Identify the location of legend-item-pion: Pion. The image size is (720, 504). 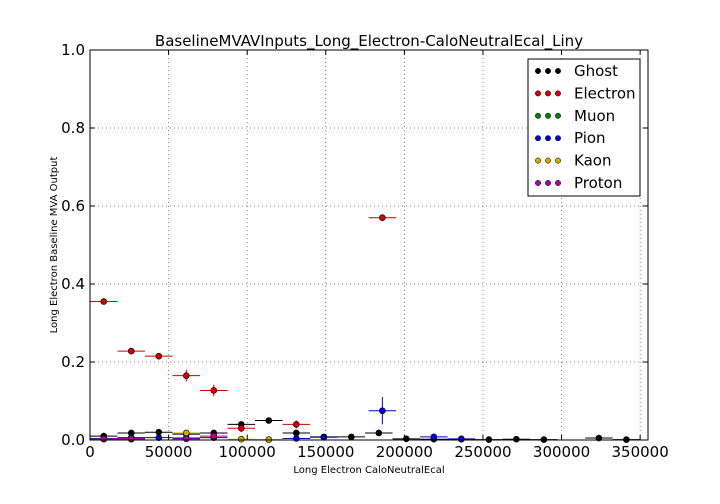
(570, 138).